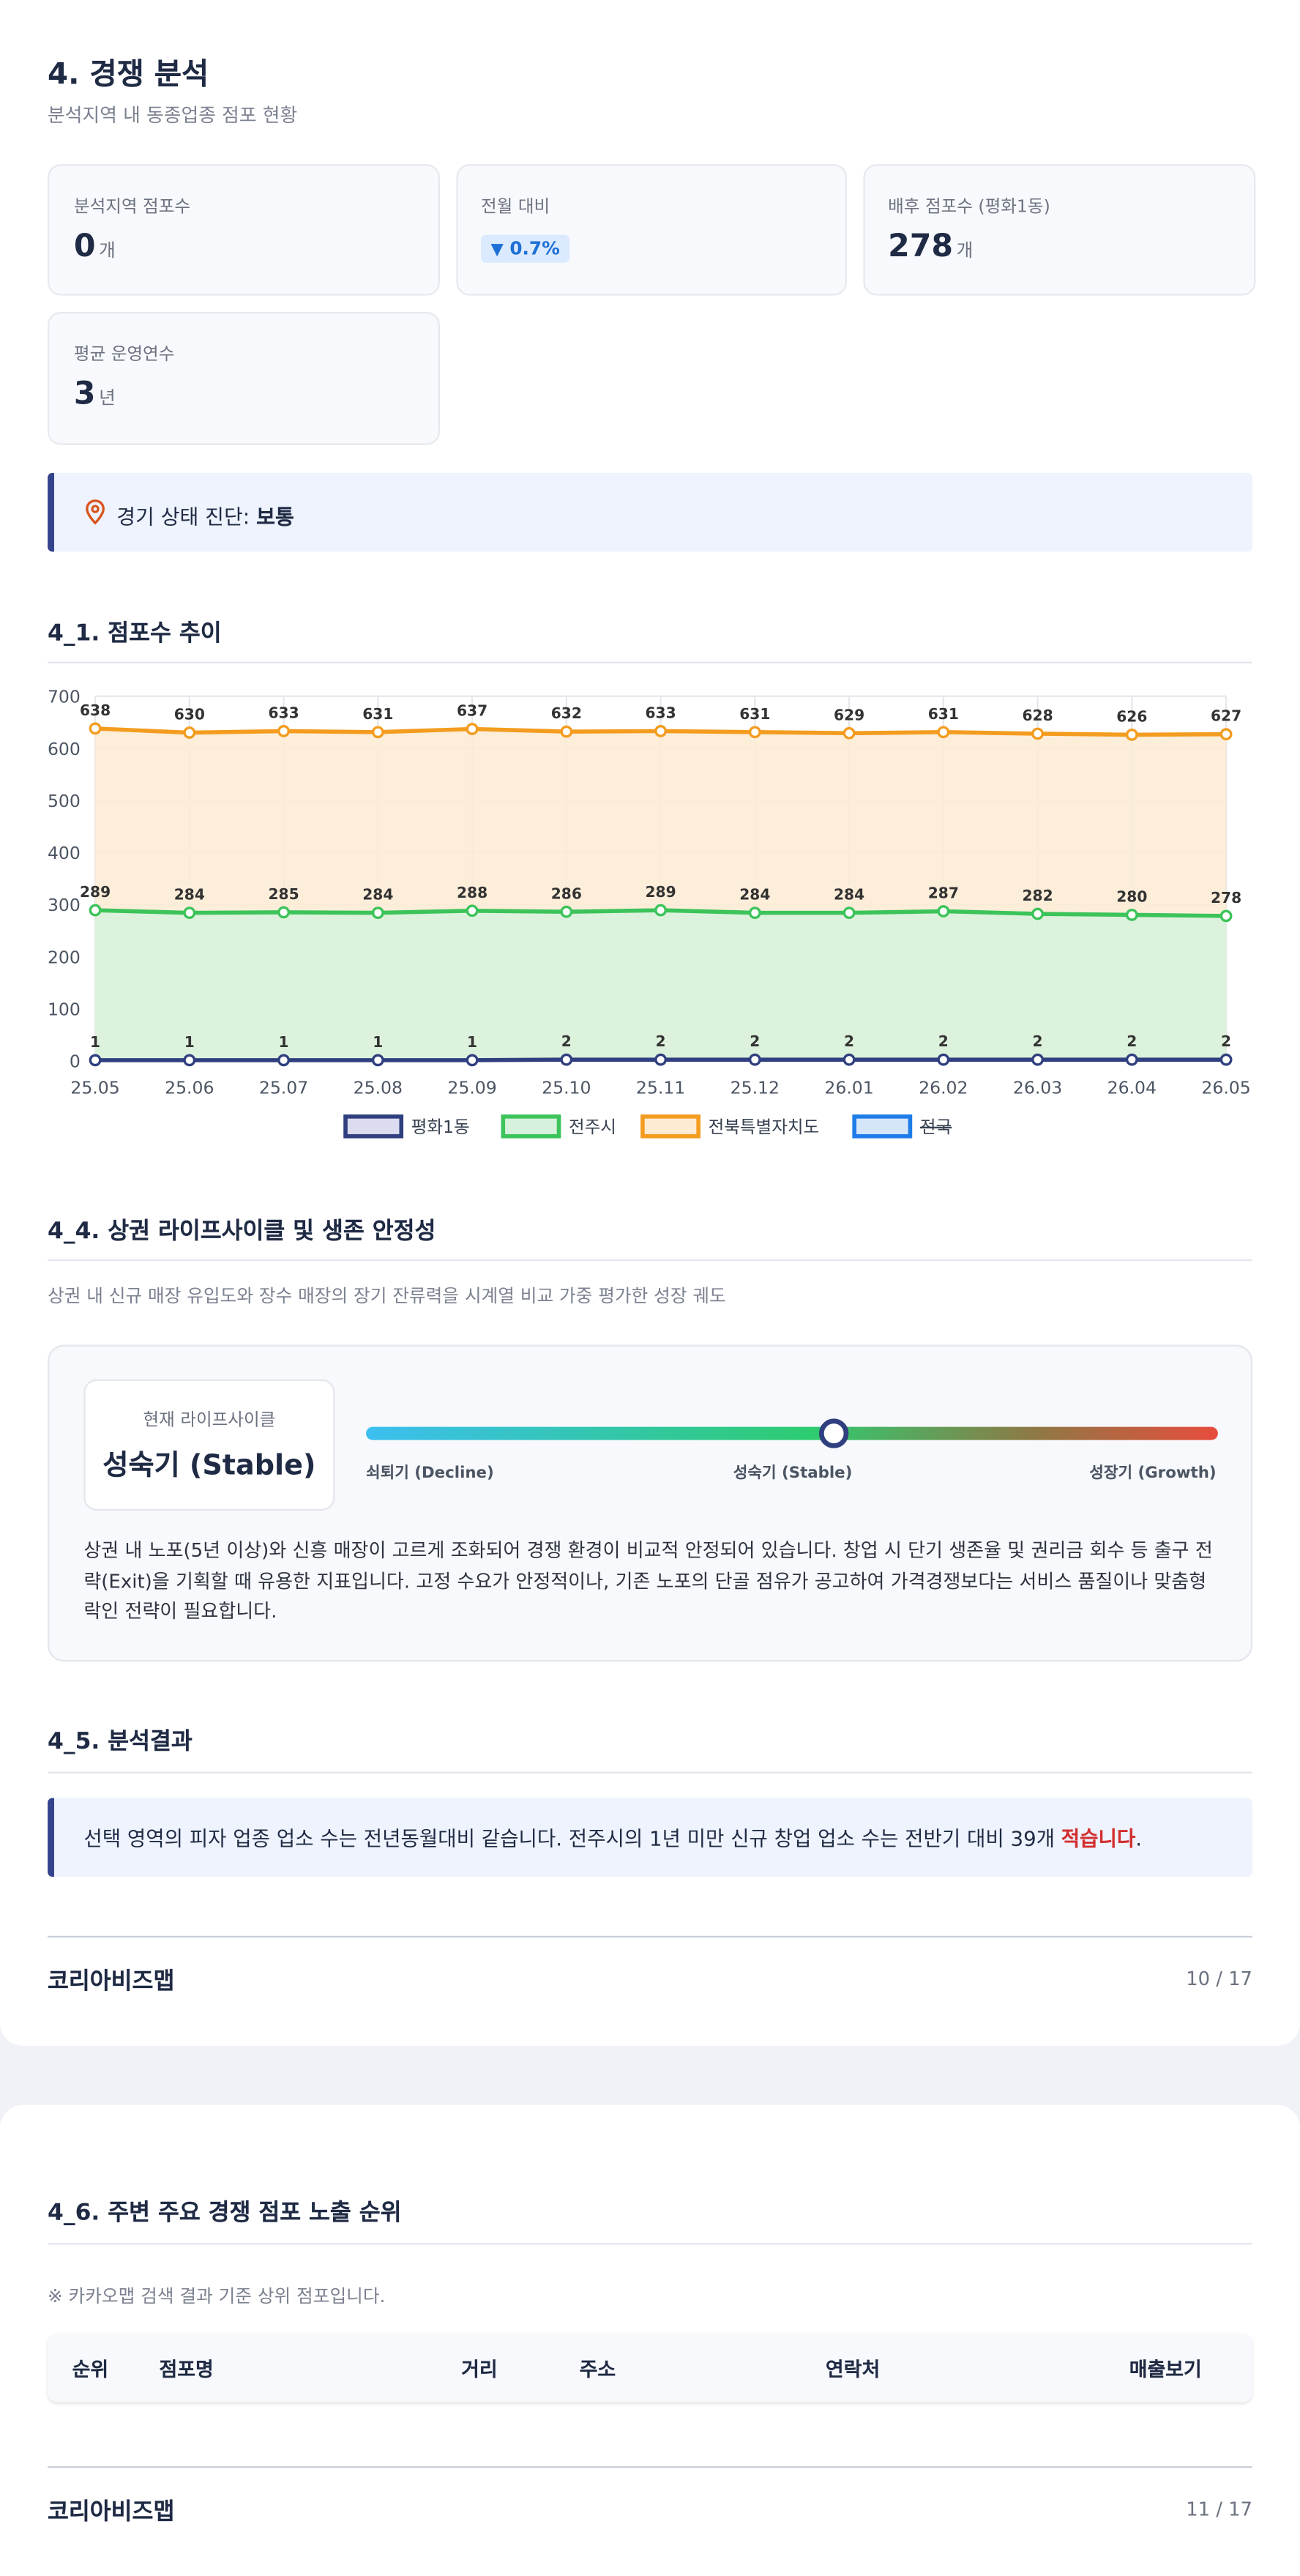 This screenshot has width=1300, height=2576. I want to click on change-badge: ▼ 0.7%, so click(525, 248).